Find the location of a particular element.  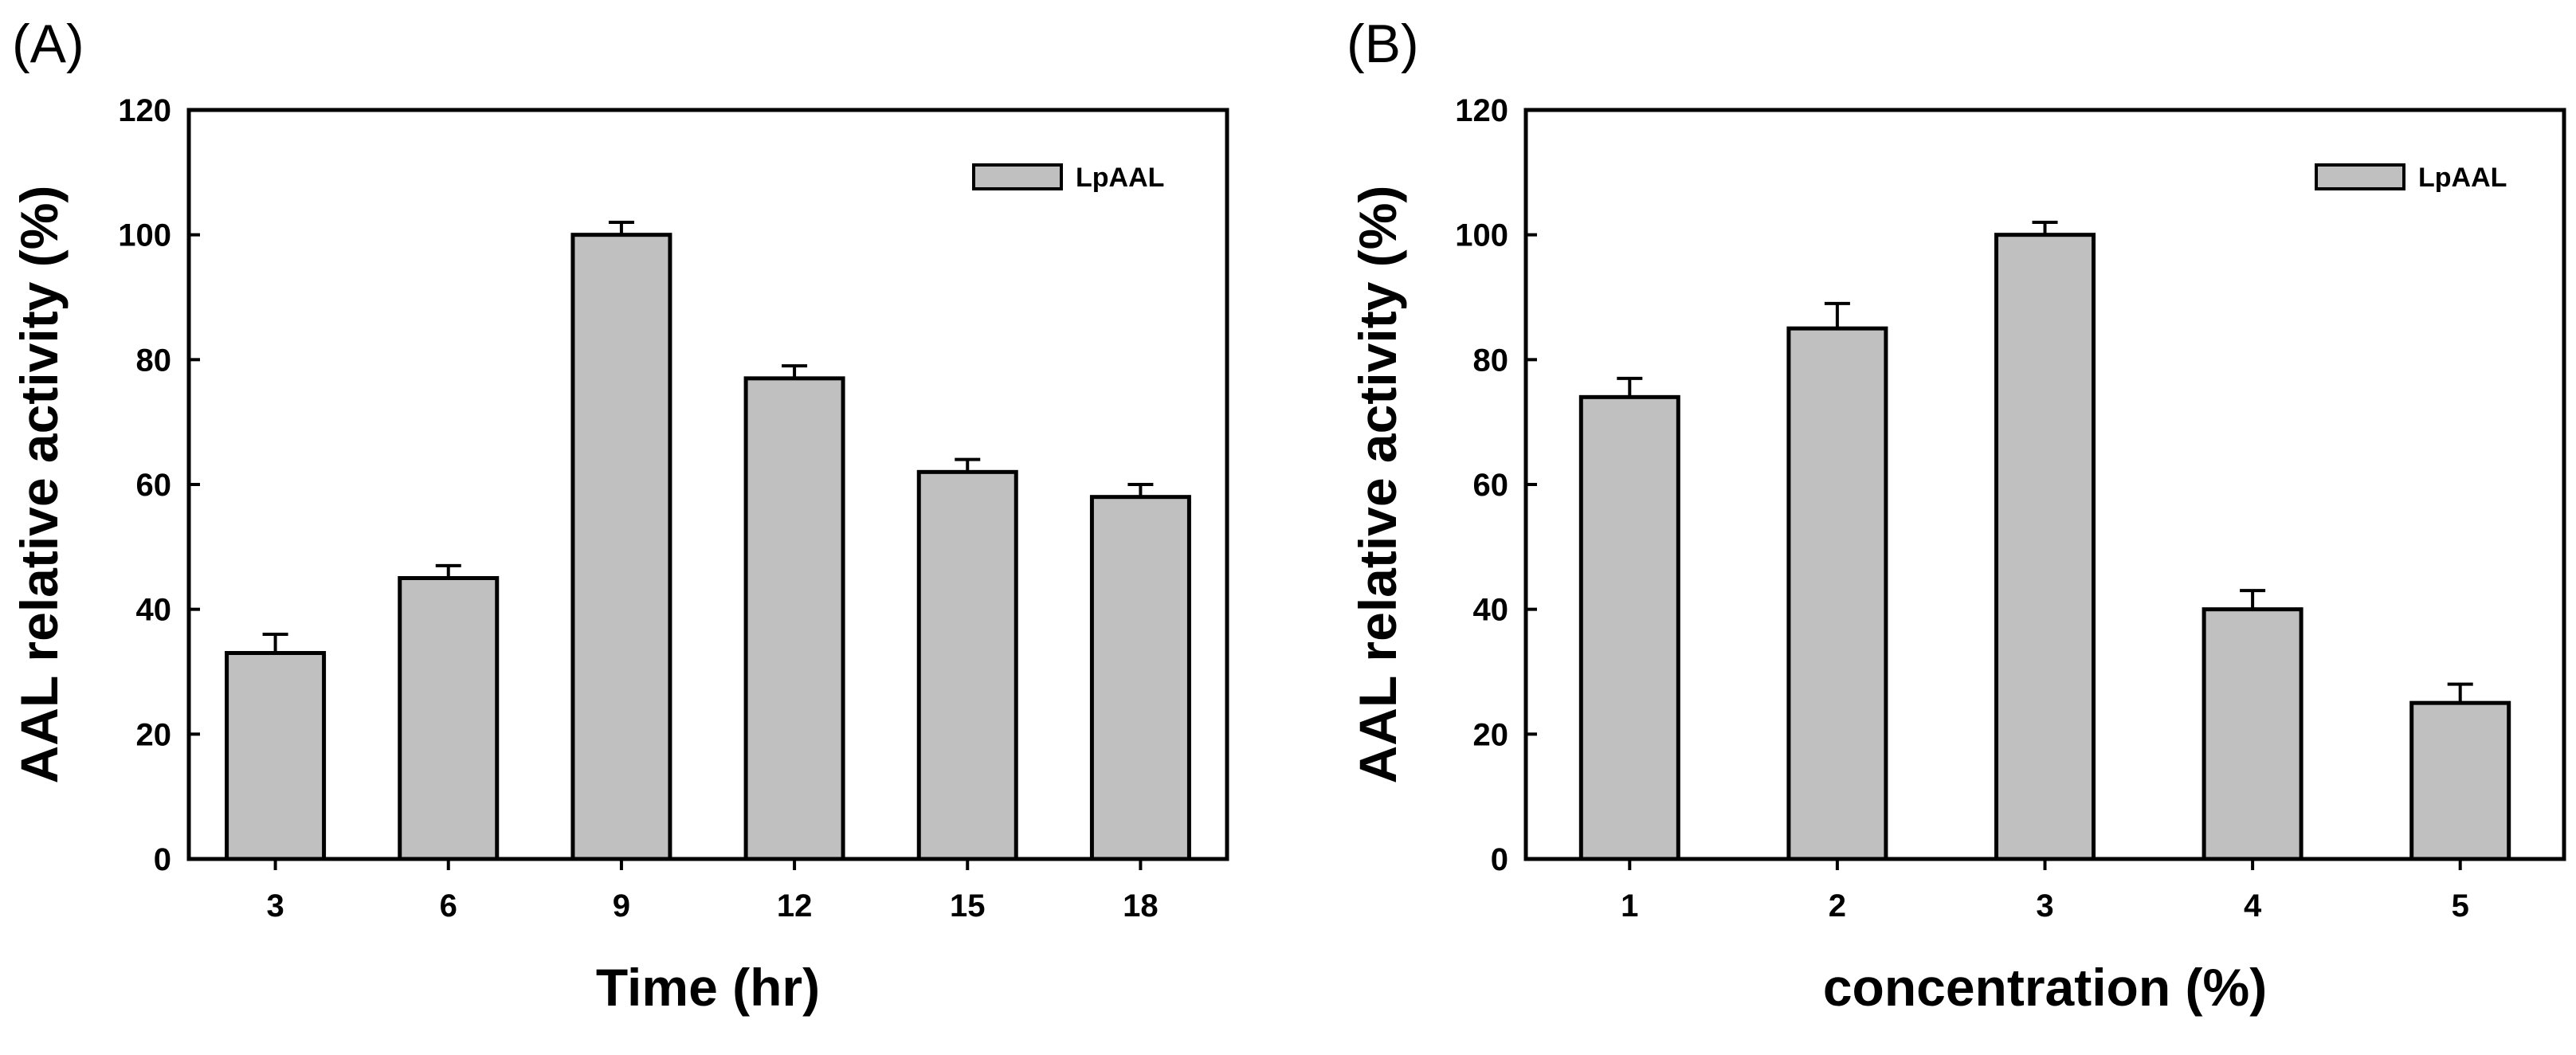

panel-a-ytick-label-100: 100 is located at coordinates (144, 236).